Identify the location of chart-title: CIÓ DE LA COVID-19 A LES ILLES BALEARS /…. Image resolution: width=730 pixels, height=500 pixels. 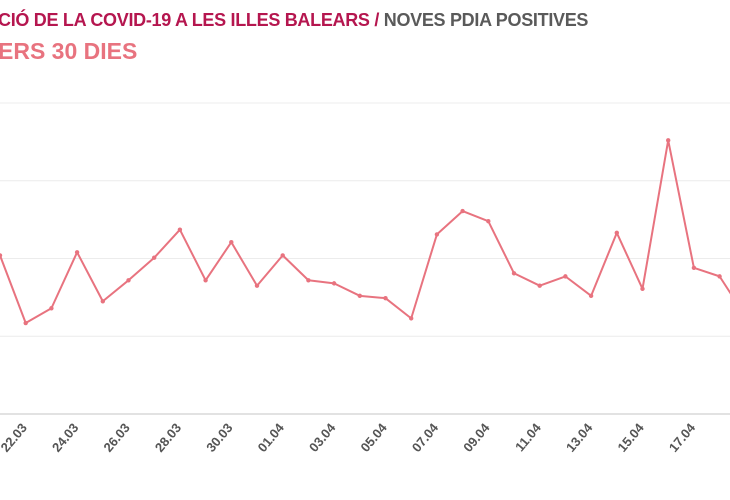
(294, 20).